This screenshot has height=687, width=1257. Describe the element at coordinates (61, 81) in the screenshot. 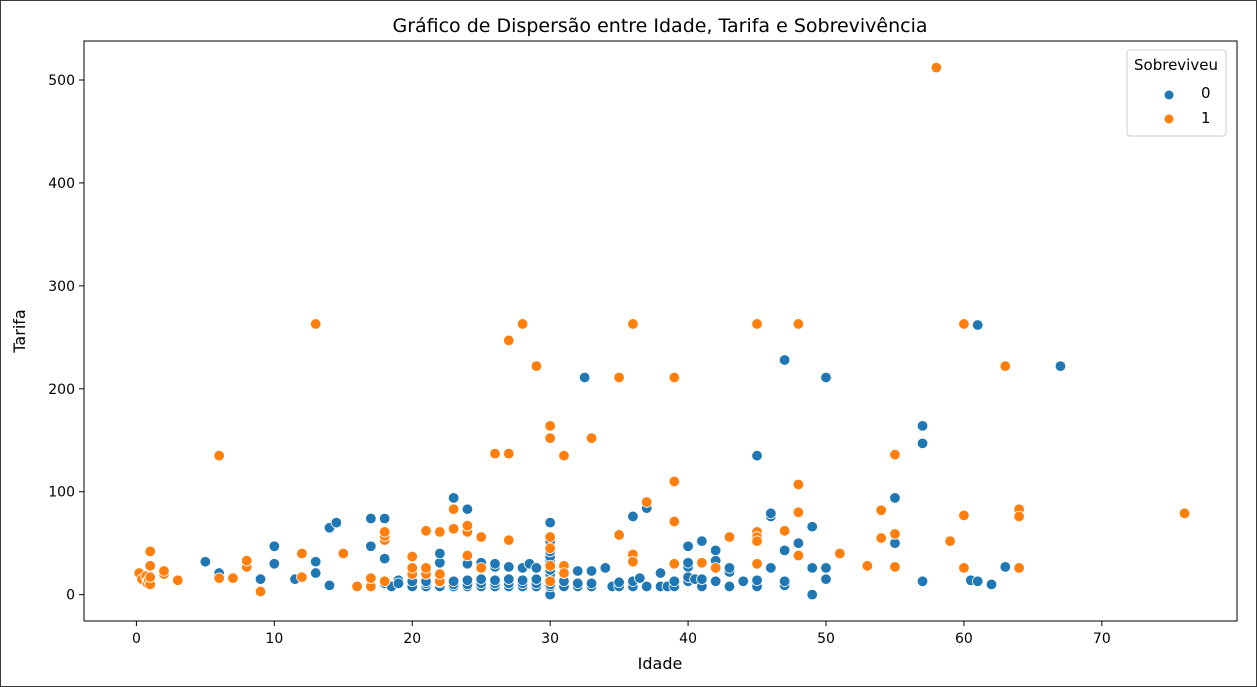

I see `y-tick-label: 500` at that location.